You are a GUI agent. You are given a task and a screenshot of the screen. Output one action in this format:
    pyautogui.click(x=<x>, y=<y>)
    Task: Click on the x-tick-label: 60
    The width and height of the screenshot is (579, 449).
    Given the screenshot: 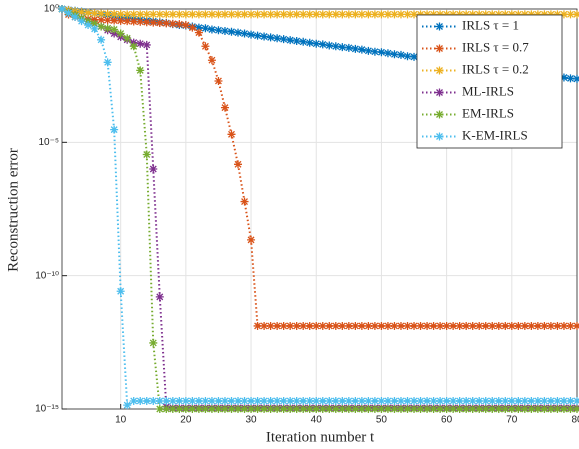 What is the action you would take?
    pyautogui.click(x=447, y=420)
    